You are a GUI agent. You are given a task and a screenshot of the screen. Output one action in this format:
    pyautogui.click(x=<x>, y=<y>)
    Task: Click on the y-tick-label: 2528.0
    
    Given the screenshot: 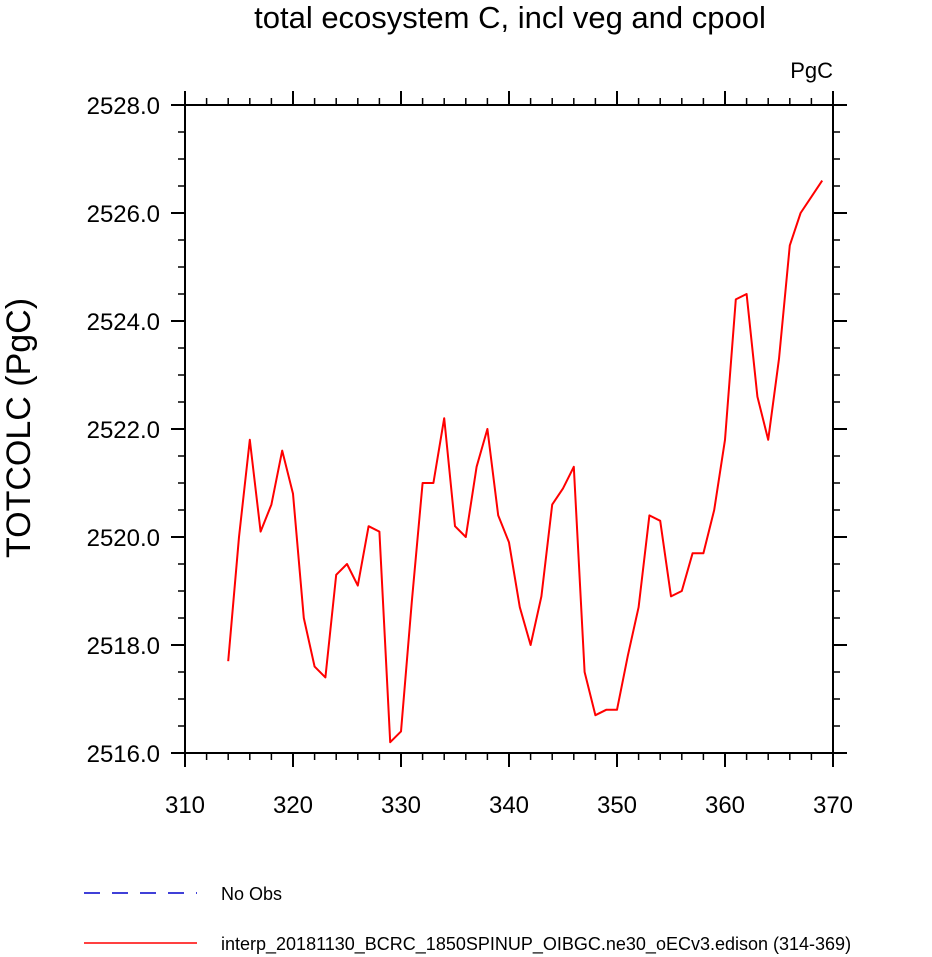 What is the action you would take?
    pyautogui.click(x=123, y=106)
    